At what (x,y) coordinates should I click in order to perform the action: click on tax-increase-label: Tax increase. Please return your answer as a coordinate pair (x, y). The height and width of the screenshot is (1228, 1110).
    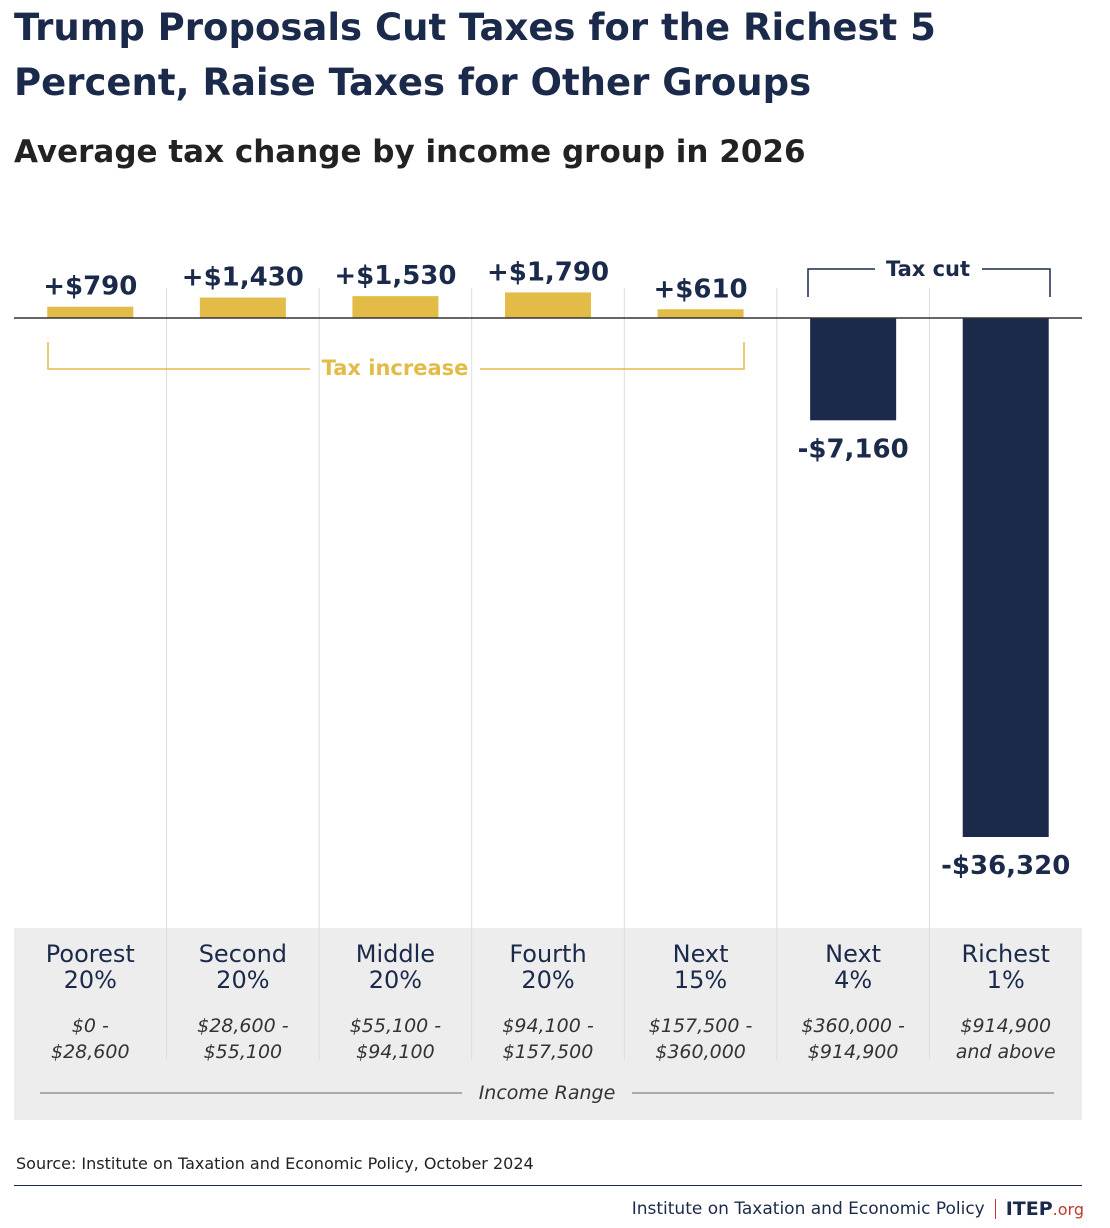
    Looking at the image, I should click on (395, 368).